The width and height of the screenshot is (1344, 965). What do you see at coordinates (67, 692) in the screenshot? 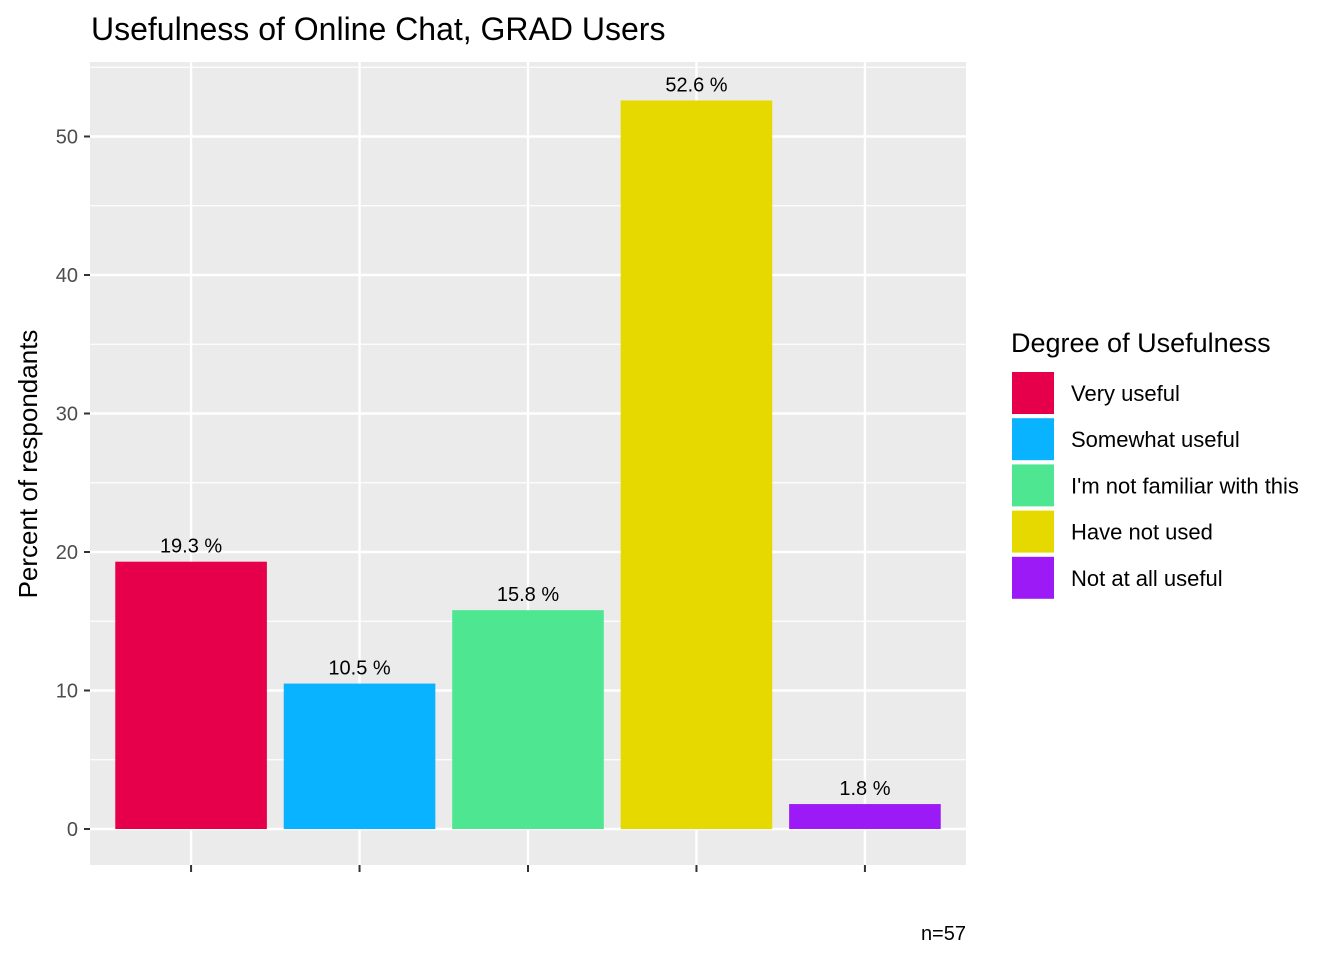
I see `y-tick-label: 10` at bounding box center [67, 692].